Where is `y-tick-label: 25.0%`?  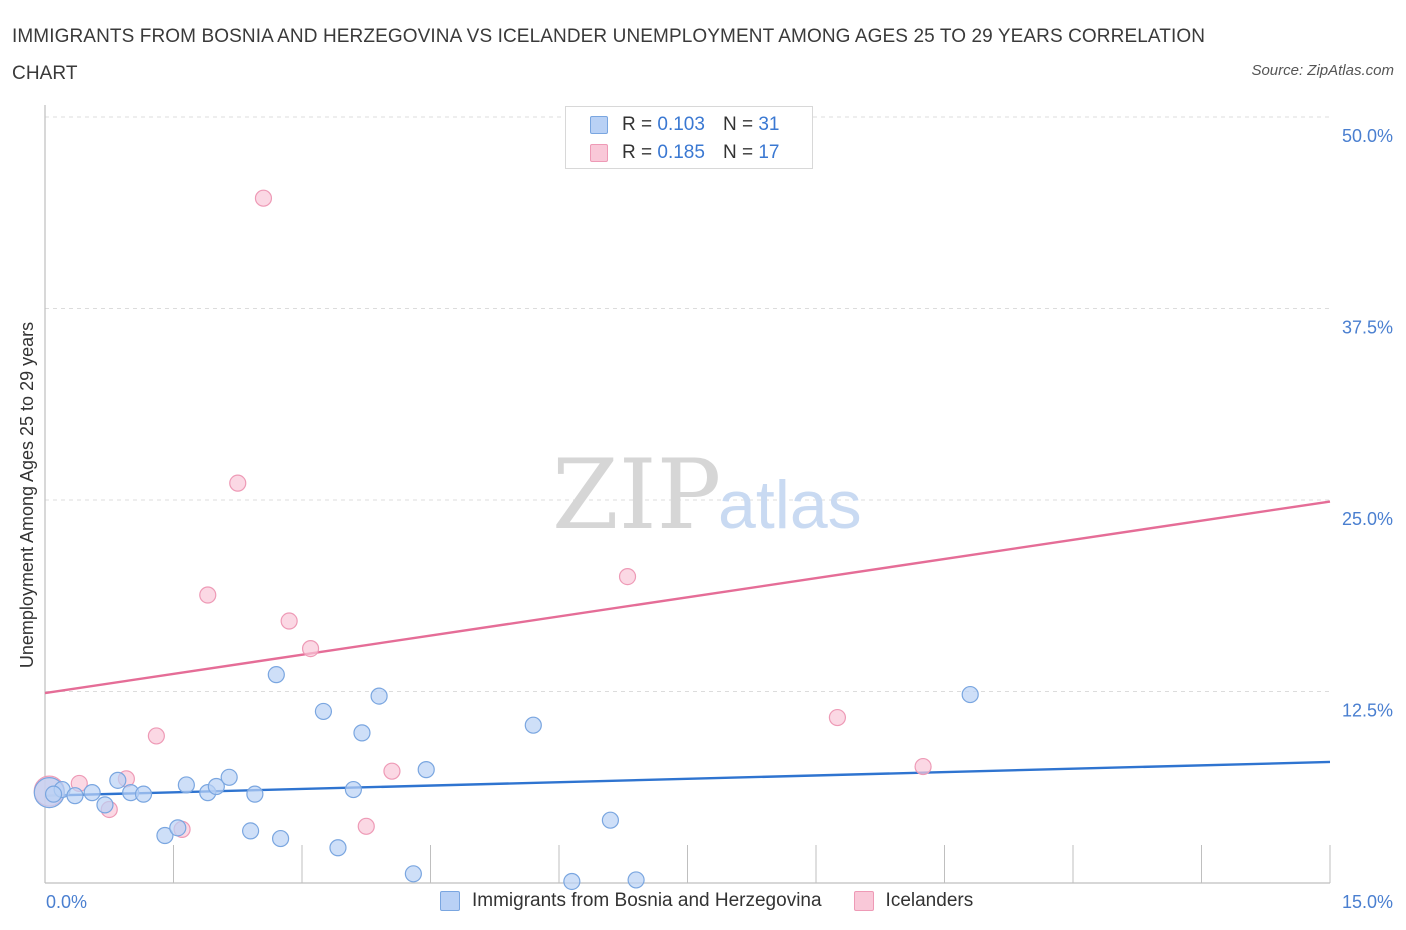
y-tick-label: 25.0% is located at coordinates (1367, 519).